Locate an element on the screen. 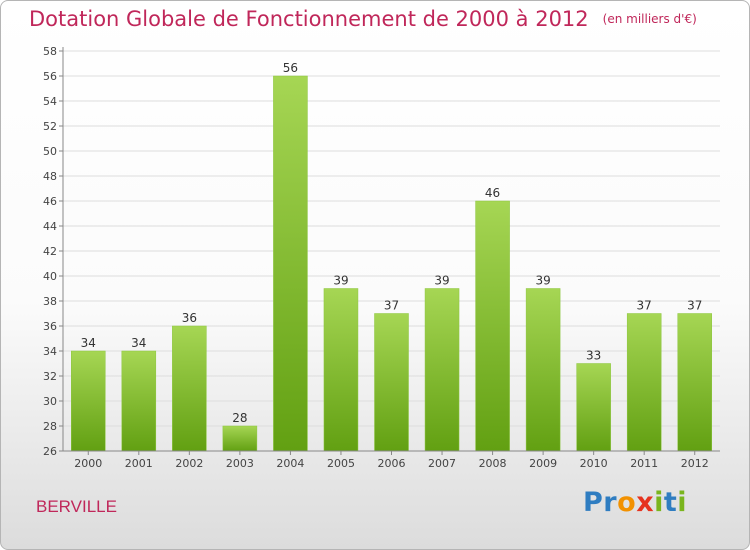 Image resolution: width=750 pixels, height=550 pixels. bar-2010 is located at coordinates (593, 407).